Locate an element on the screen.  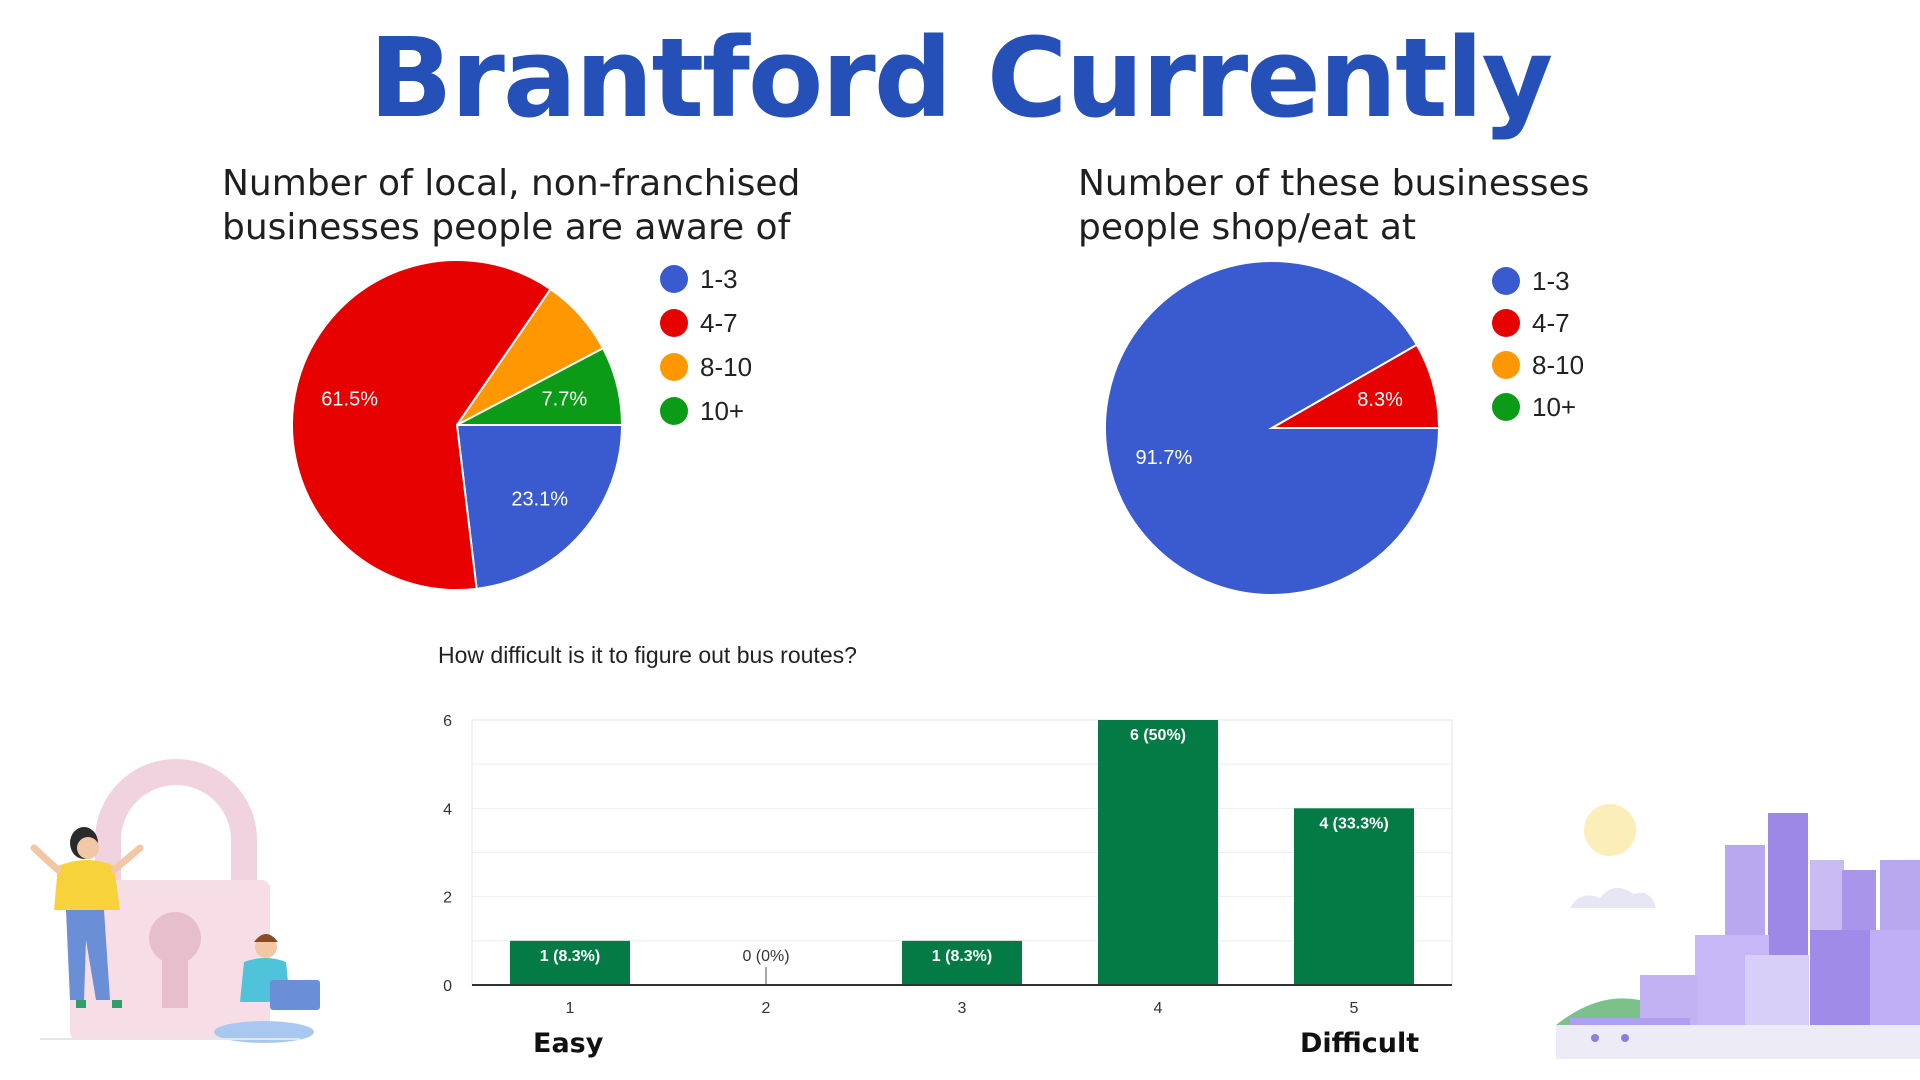
pie-chart-shopping: 91.7% 8.3% is located at coordinates (1272, 428).